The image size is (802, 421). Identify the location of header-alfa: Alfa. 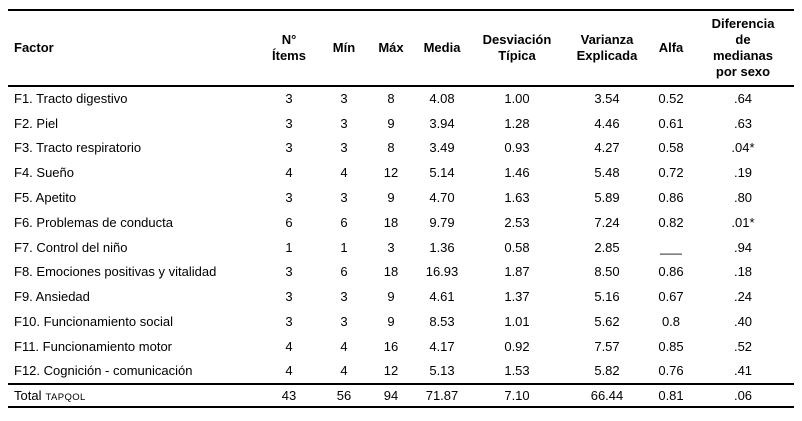
(671, 48).